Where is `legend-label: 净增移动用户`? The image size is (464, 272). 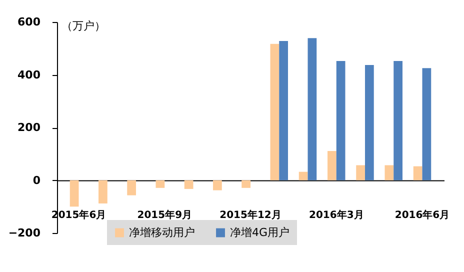
legend-label: 净增移动用户 is located at coordinates (162, 232).